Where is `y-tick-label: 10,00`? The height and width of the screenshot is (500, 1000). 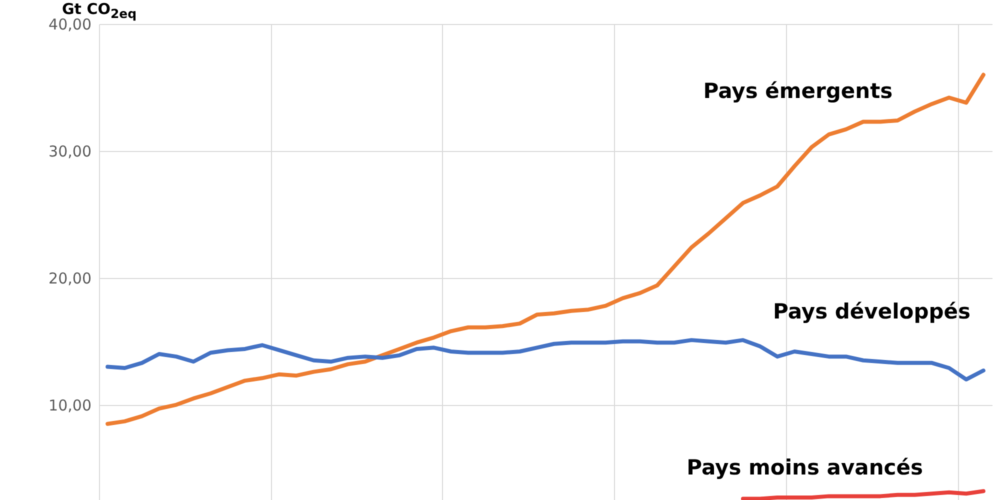
y-tick-label: 10,00 is located at coordinates (70, 405).